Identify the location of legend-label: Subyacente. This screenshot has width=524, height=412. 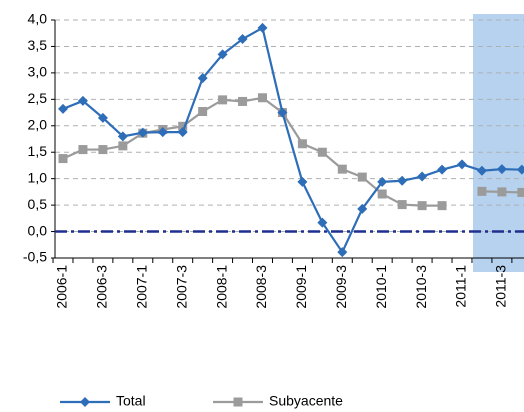
(306, 401).